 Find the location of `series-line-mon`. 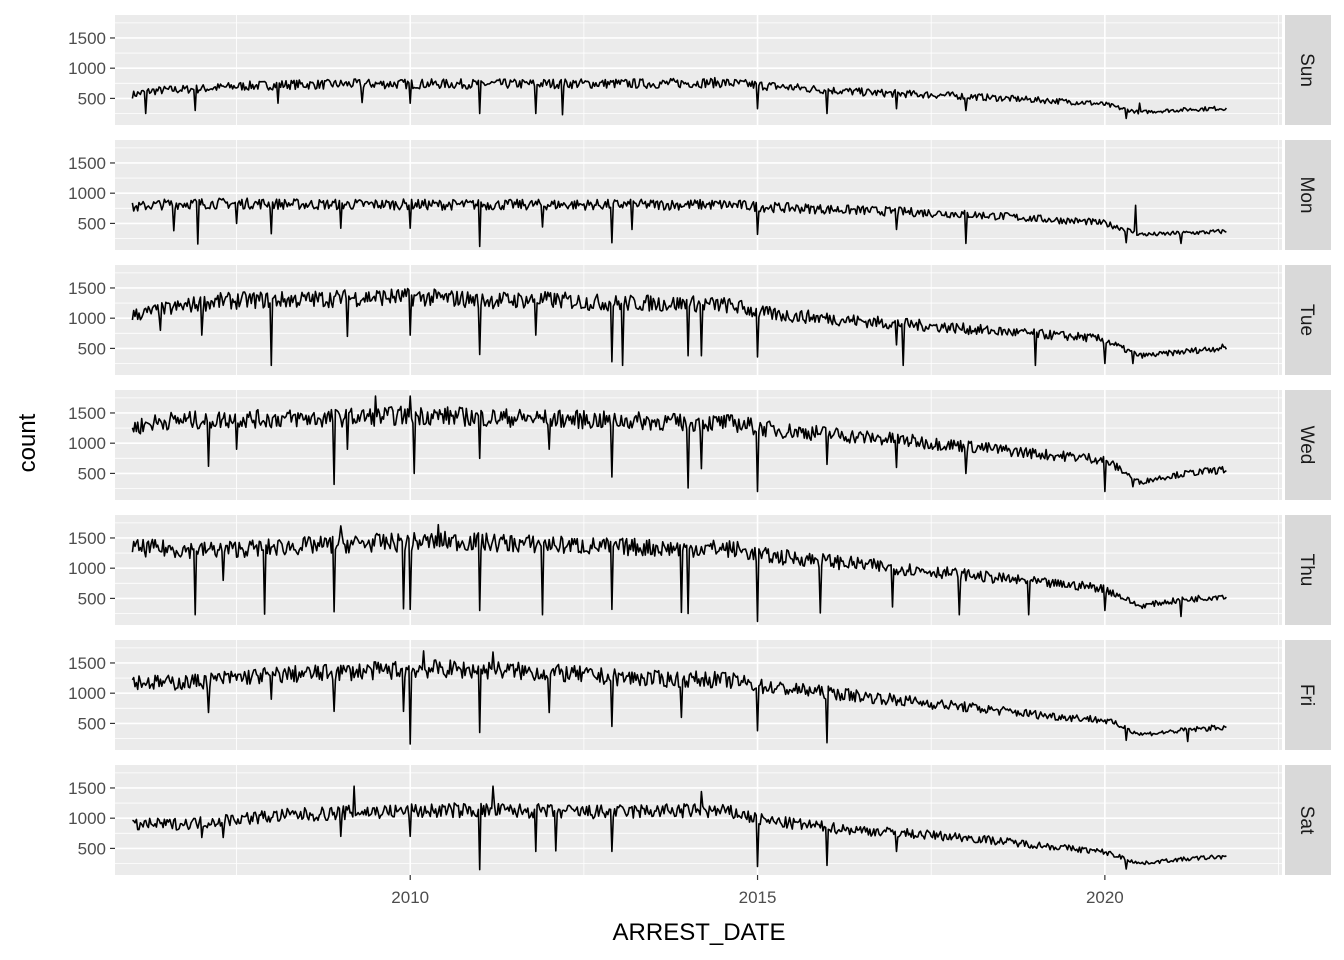

series-line-mon is located at coordinates (679, 222).